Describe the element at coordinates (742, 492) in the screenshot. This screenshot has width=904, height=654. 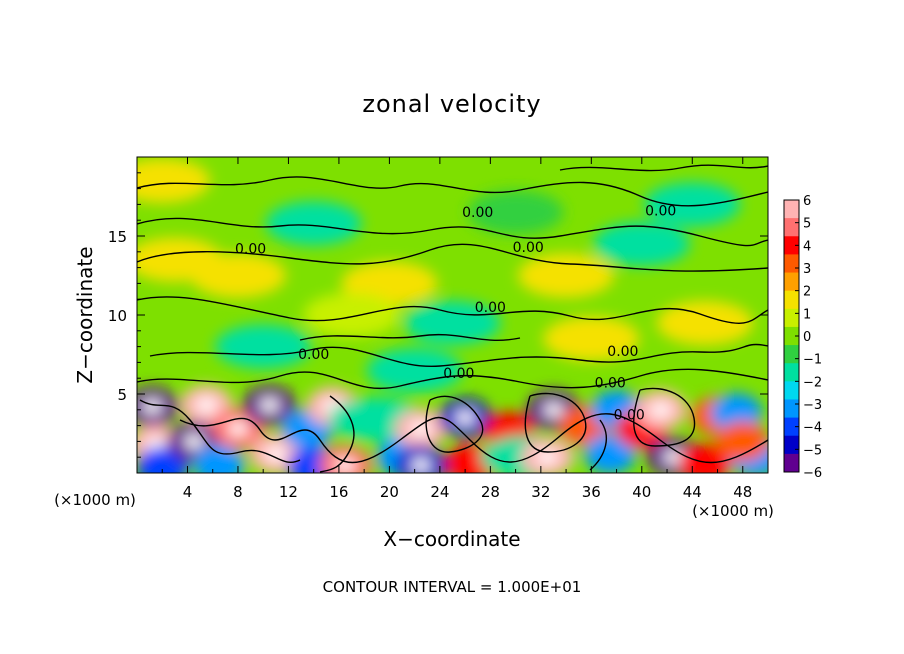
I see `x-tick-label: 48` at that location.